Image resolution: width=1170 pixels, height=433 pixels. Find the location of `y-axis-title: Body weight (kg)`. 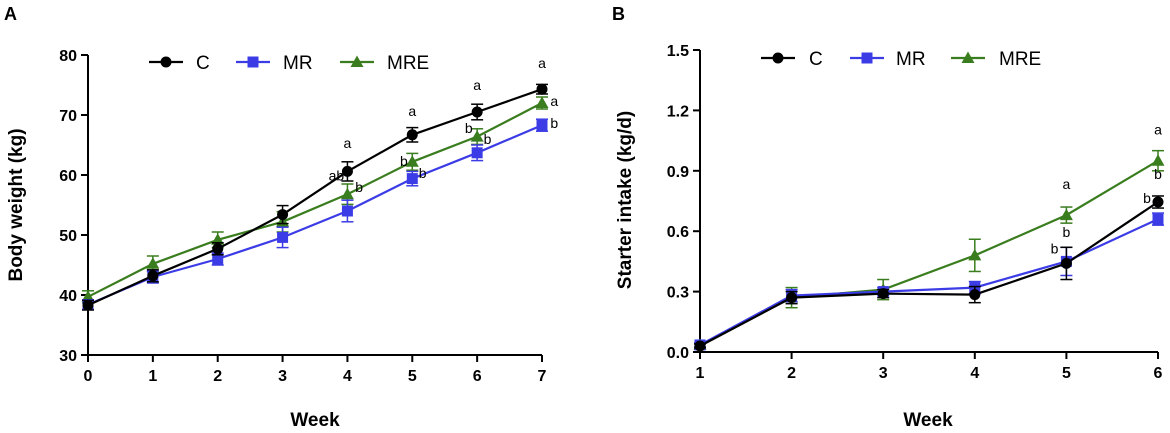

y-axis-title: Body weight (kg) is located at coordinates (16, 204).